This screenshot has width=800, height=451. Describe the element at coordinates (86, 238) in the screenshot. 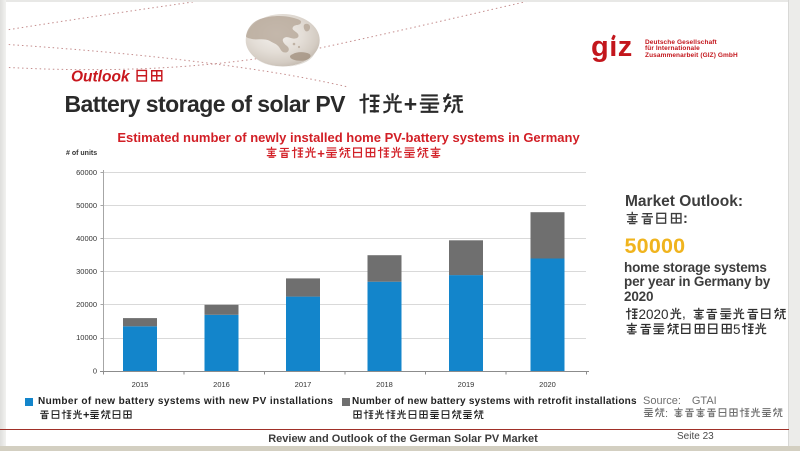

I see `svg-text: 40000` at that location.